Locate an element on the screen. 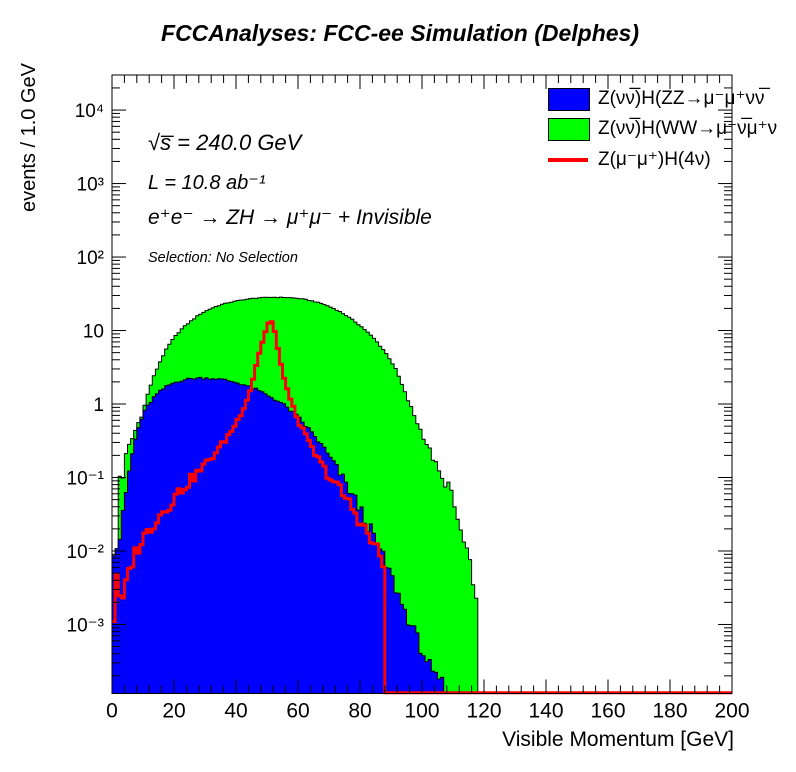  y-tick-label: 10² is located at coordinates (90, 258).